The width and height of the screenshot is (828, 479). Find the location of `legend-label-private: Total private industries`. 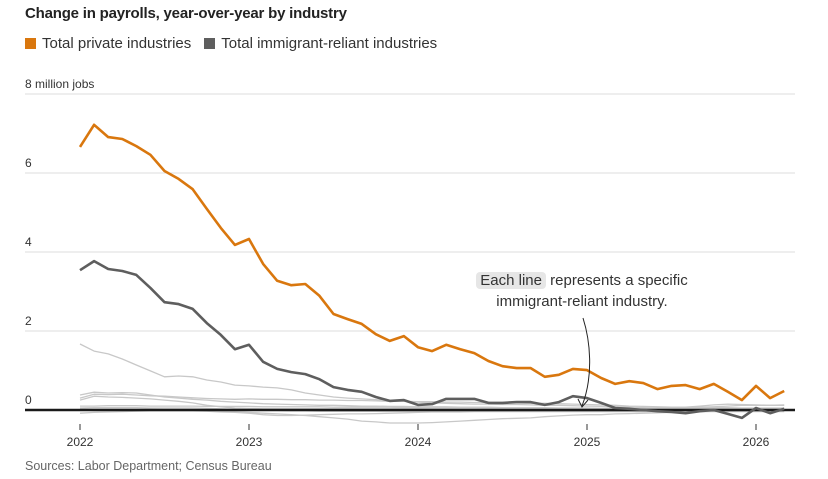

legend-label-private: Total private industries is located at coordinates (117, 43).